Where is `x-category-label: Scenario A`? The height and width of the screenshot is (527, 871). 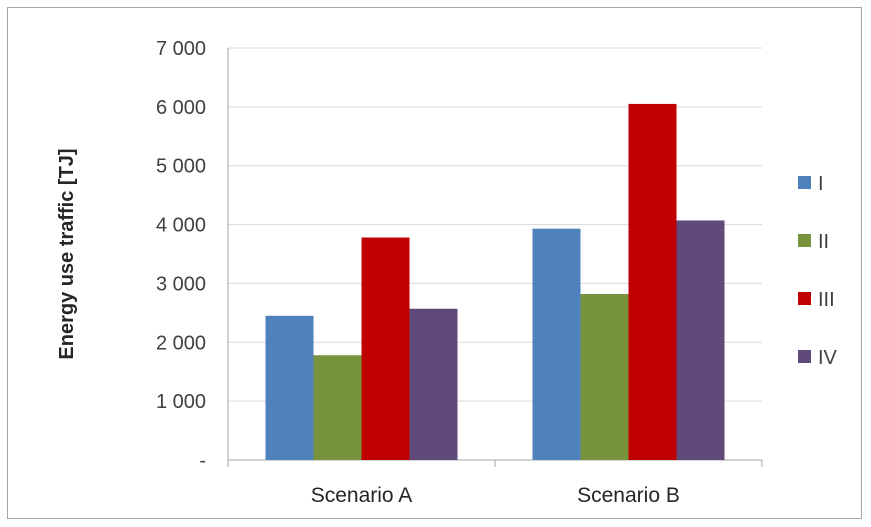
x-category-label: Scenario A is located at coordinates (362, 495).